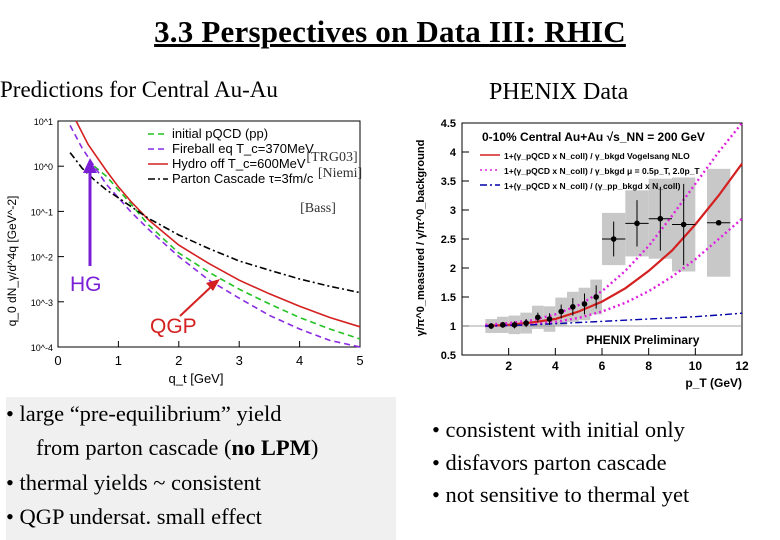 The image size is (780, 540). I want to click on left-legend-ref: [Niemi], so click(340, 173).